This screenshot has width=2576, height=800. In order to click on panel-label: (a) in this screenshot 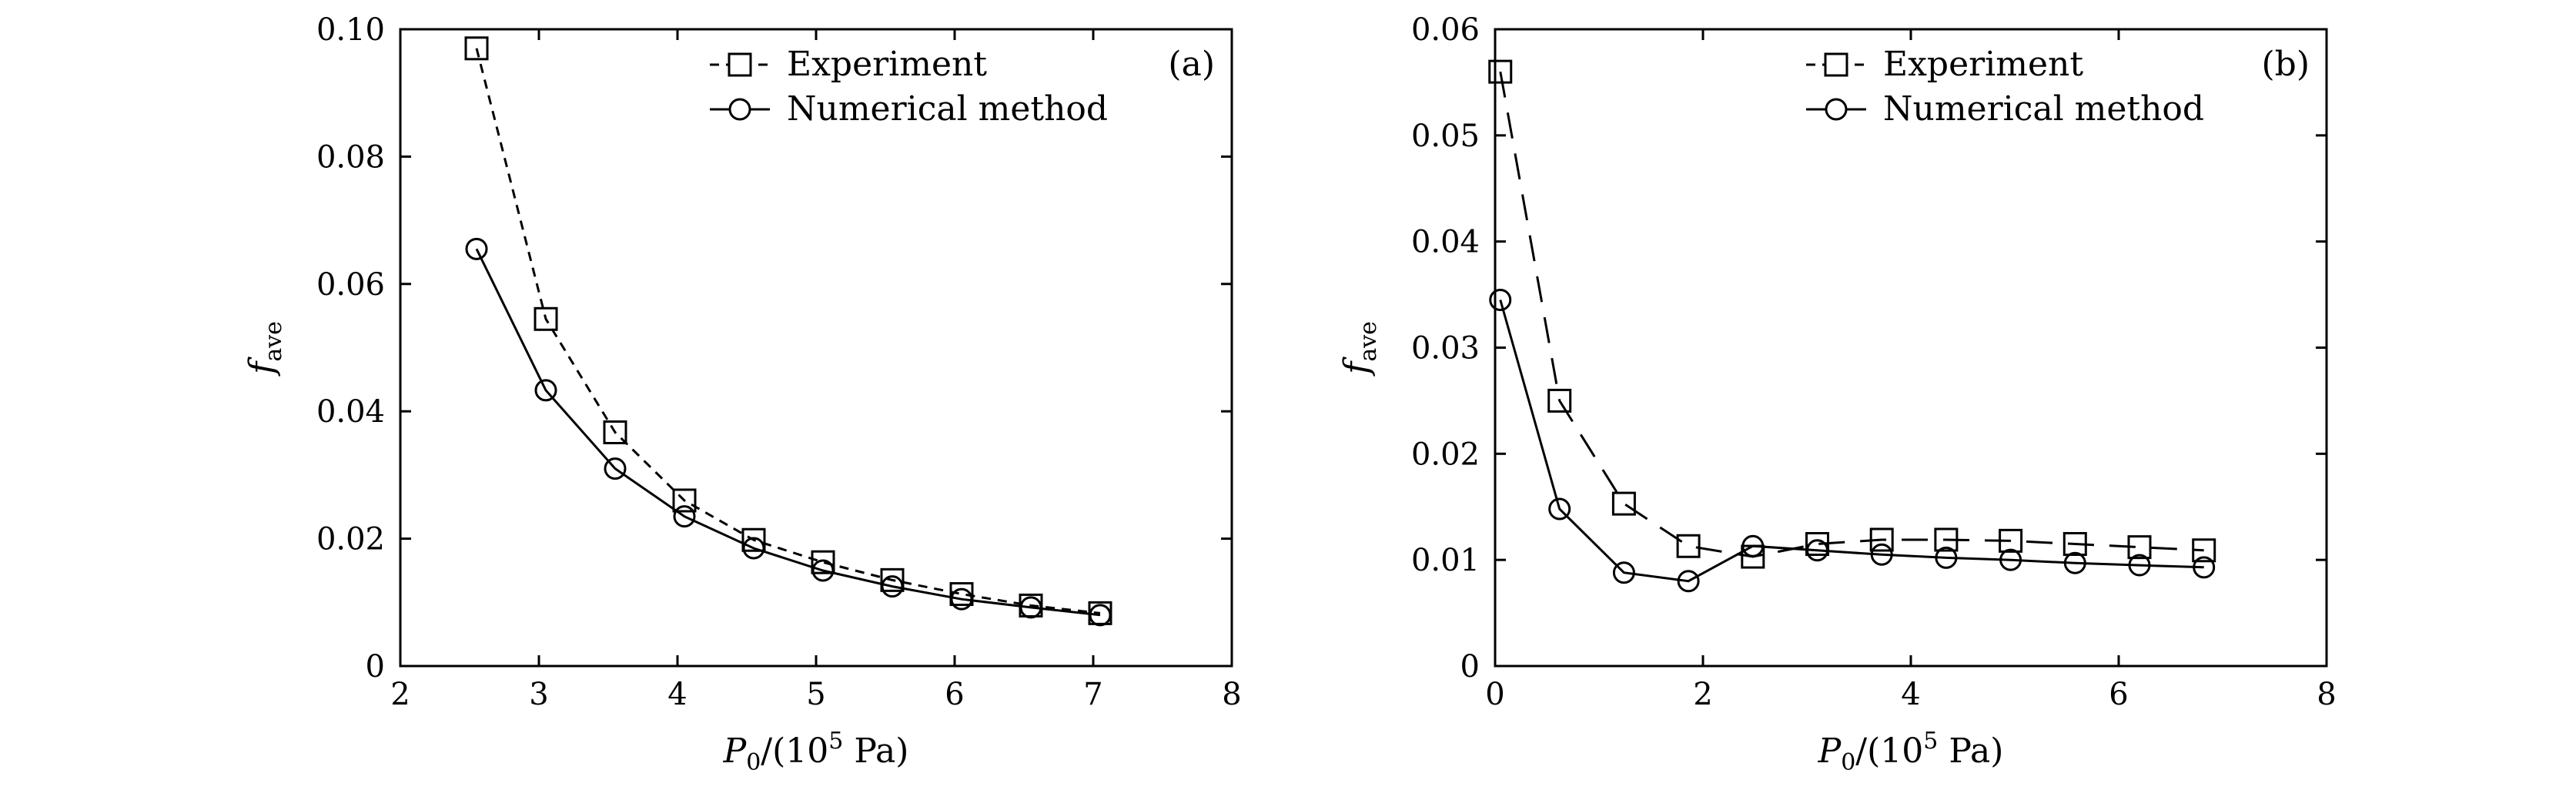, I will do `click(1192, 64)`.